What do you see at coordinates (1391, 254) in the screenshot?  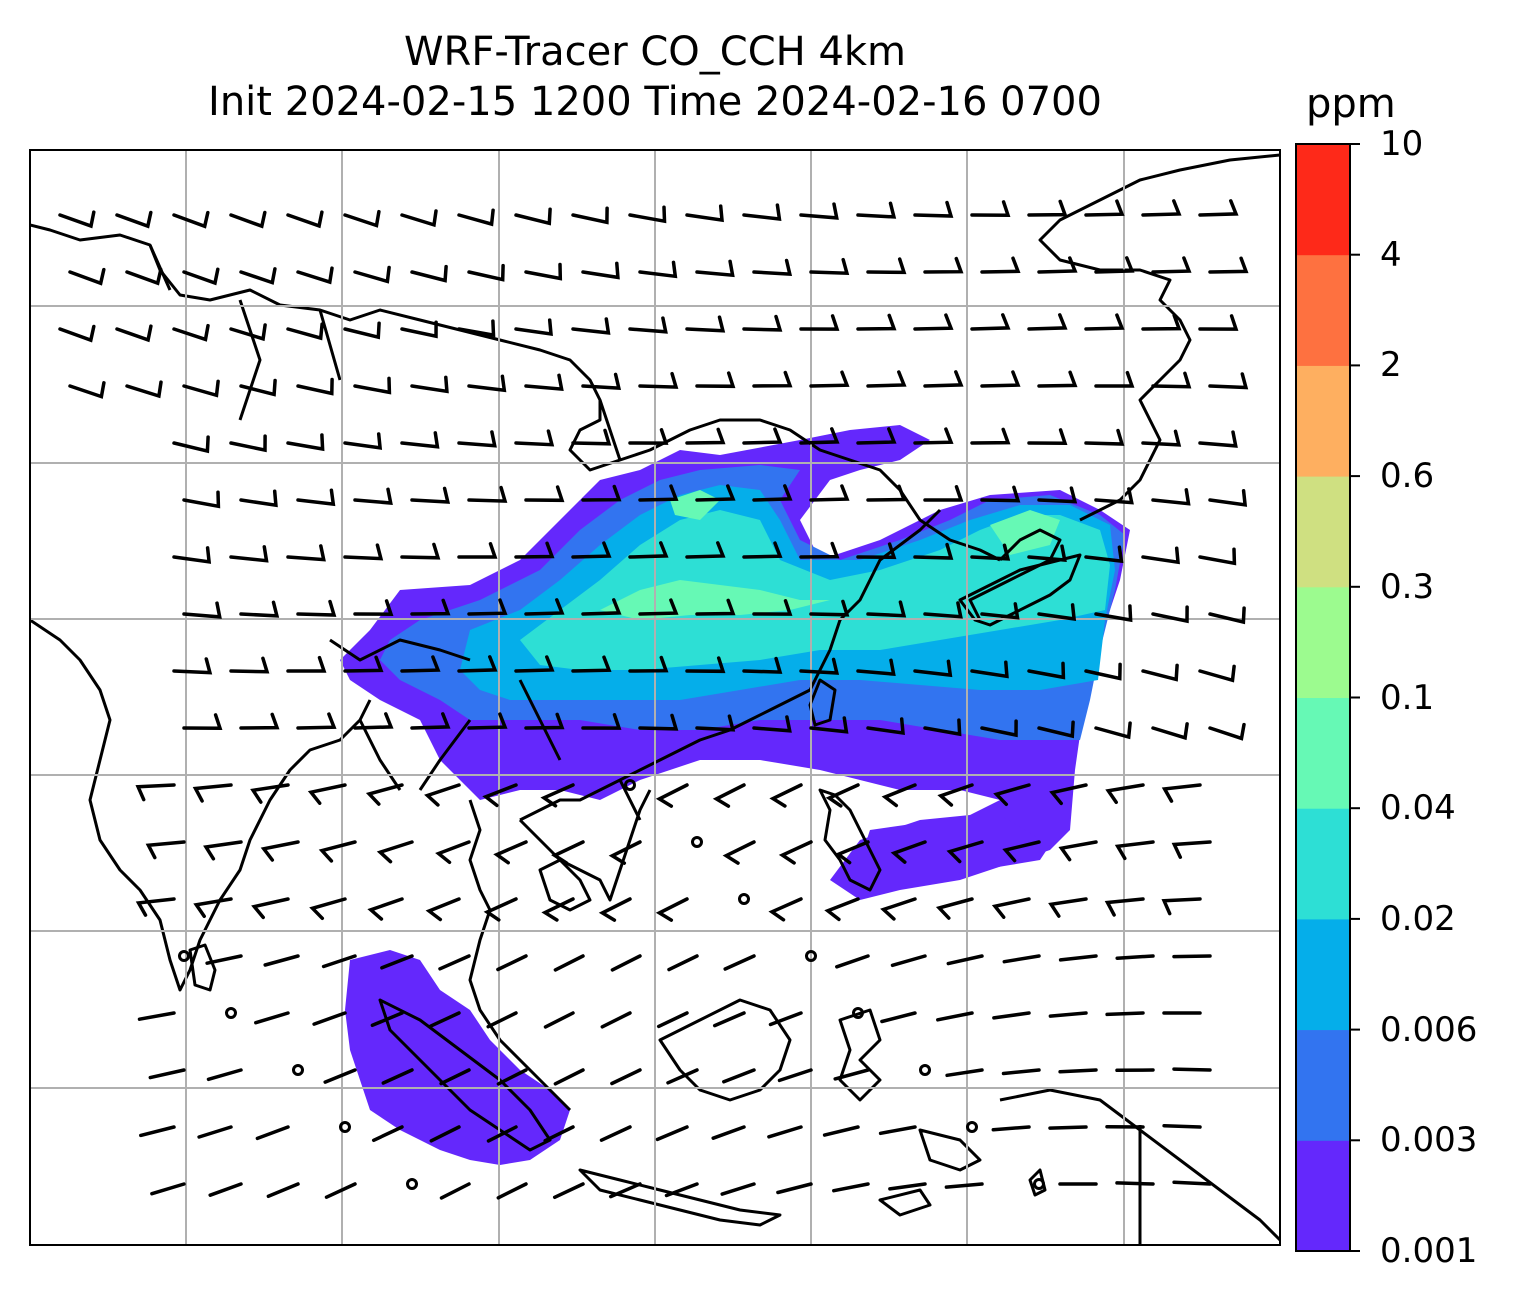 I see `colorbar-tick-label: 4` at bounding box center [1391, 254].